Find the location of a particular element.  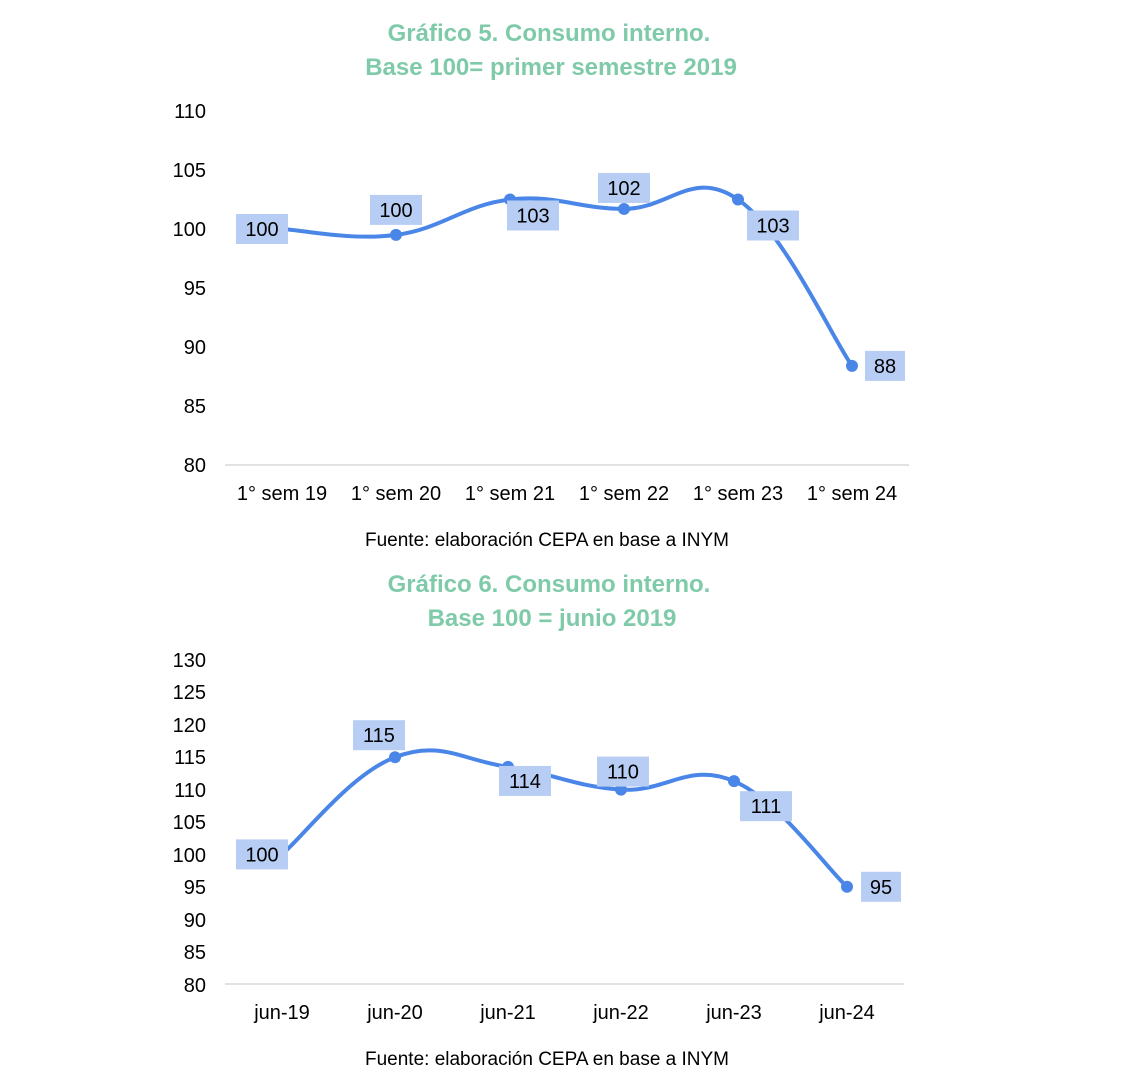

chart-6-x-tick: jun-19 is located at coordinates (281, 1013).